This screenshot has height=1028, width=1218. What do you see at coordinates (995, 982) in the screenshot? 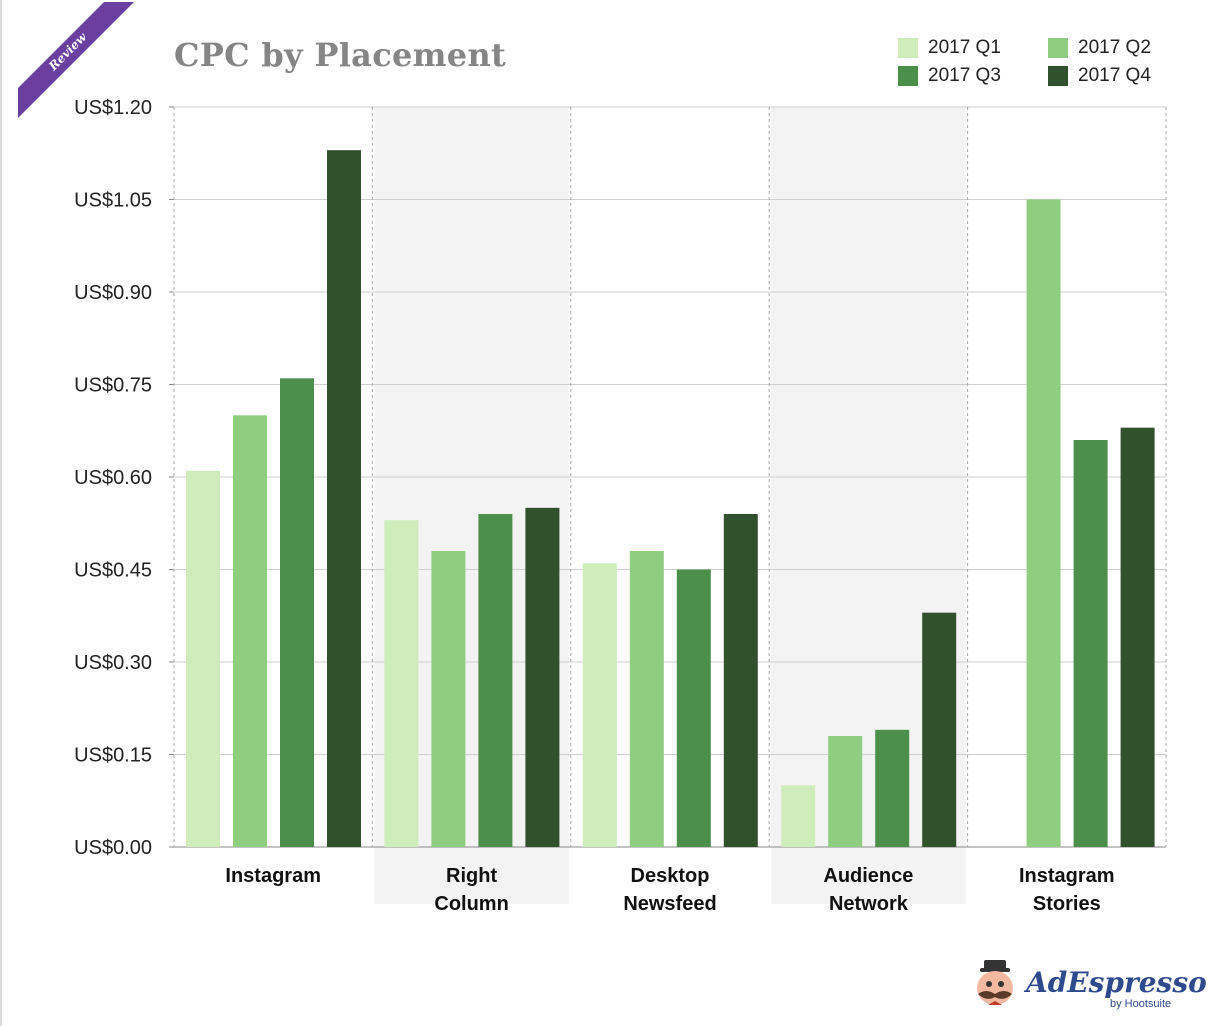
I see `mascot-icon` at bounding box center [995, 982].